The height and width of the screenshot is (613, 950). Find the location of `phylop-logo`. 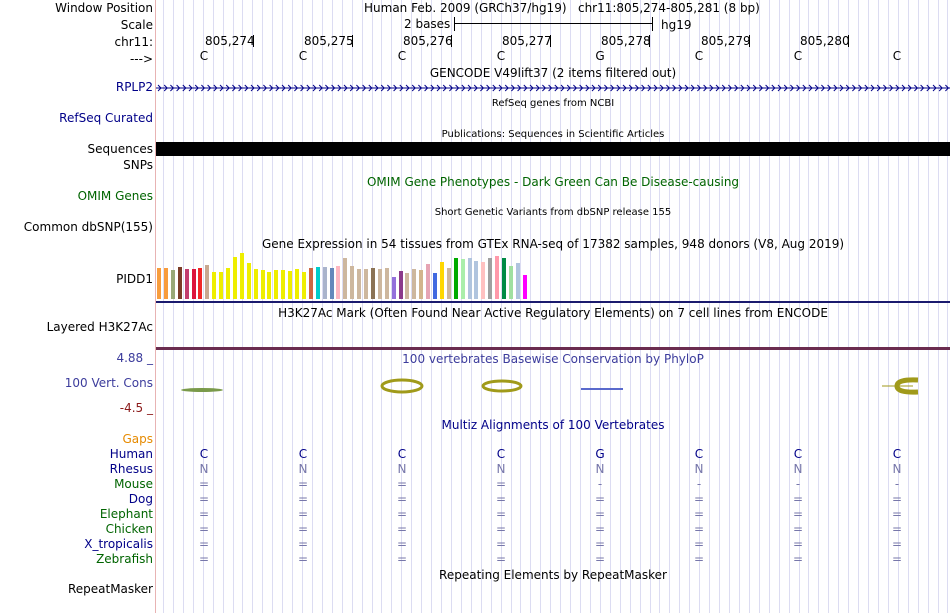

phylop-logo is located at coordinates (553, 387).